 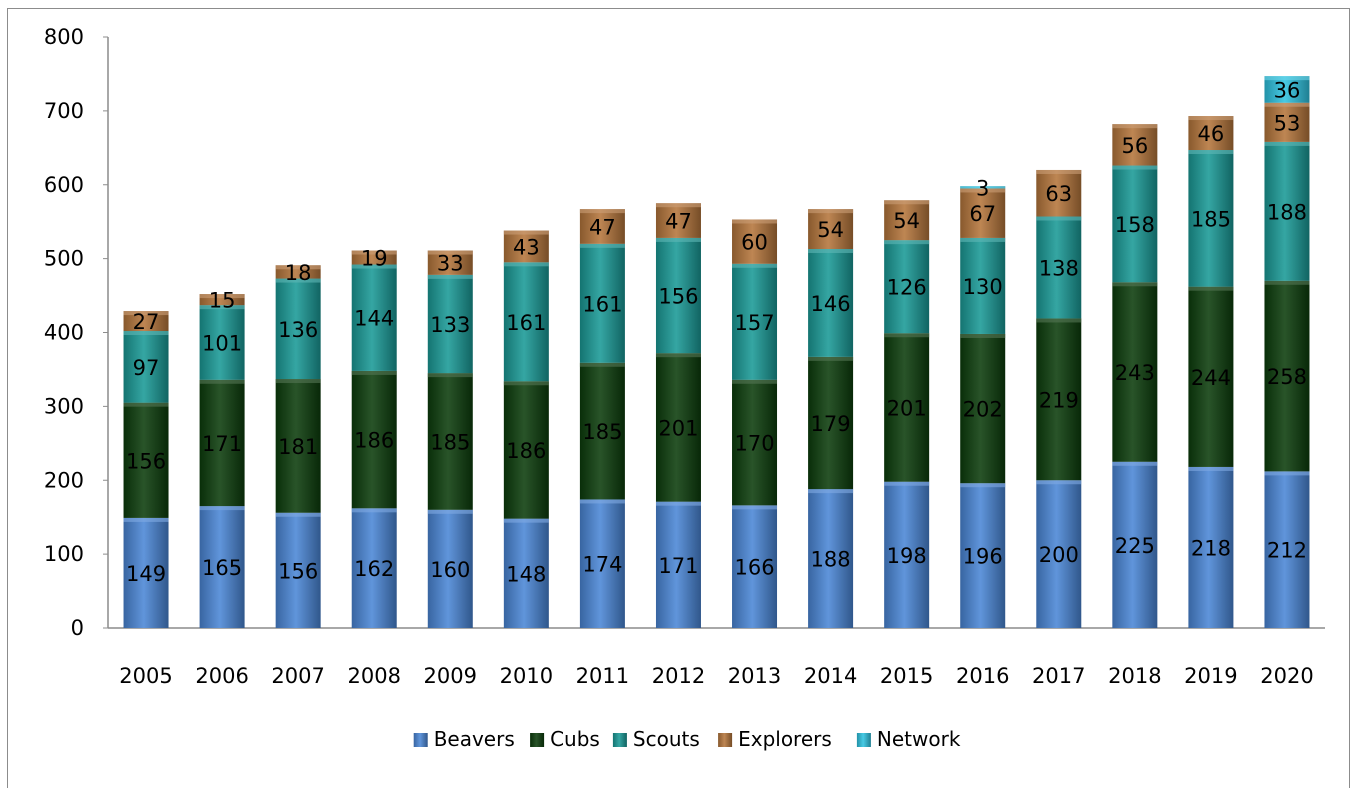 I want to click on data-label-network-2020: 36, so click(x=1287, y=90).